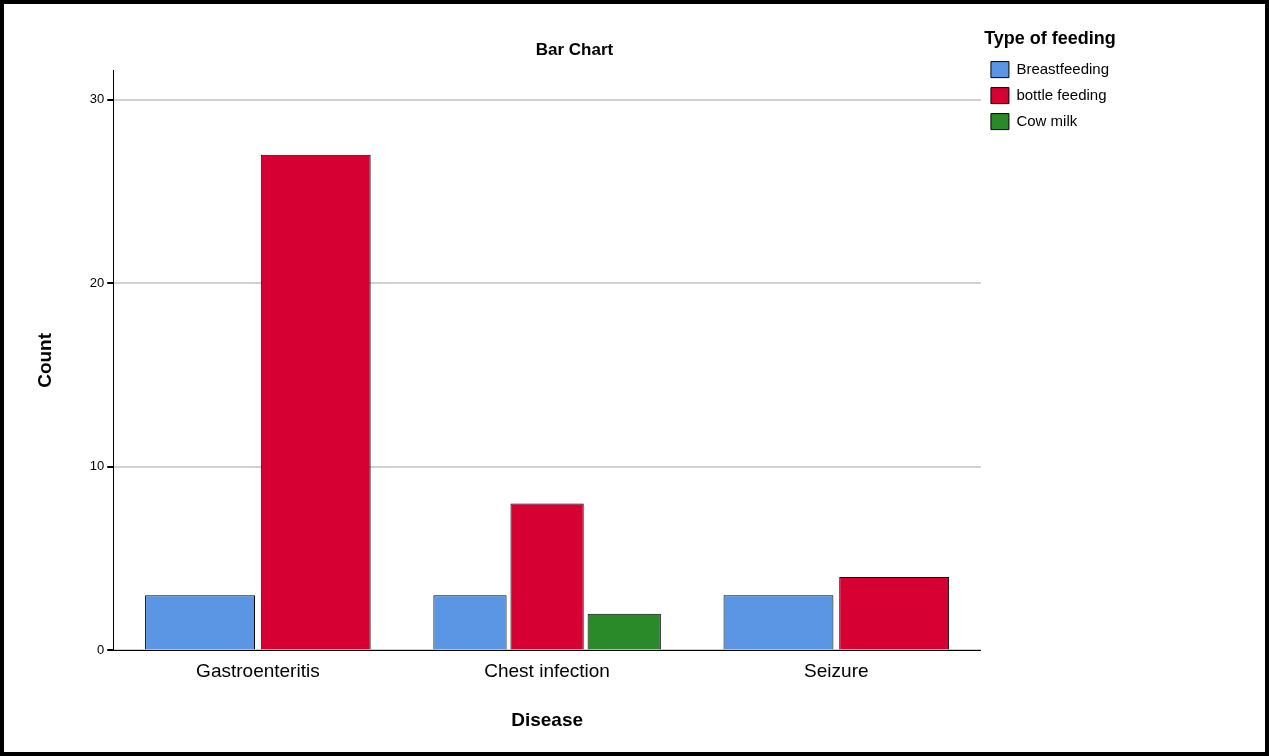 The width and height of the screenshot is (1269, 756). What do you see at coordinates (1050, 37) in the screenshot?
I see `legend-title: Type of feeding` at bounding box center [1050, 37].